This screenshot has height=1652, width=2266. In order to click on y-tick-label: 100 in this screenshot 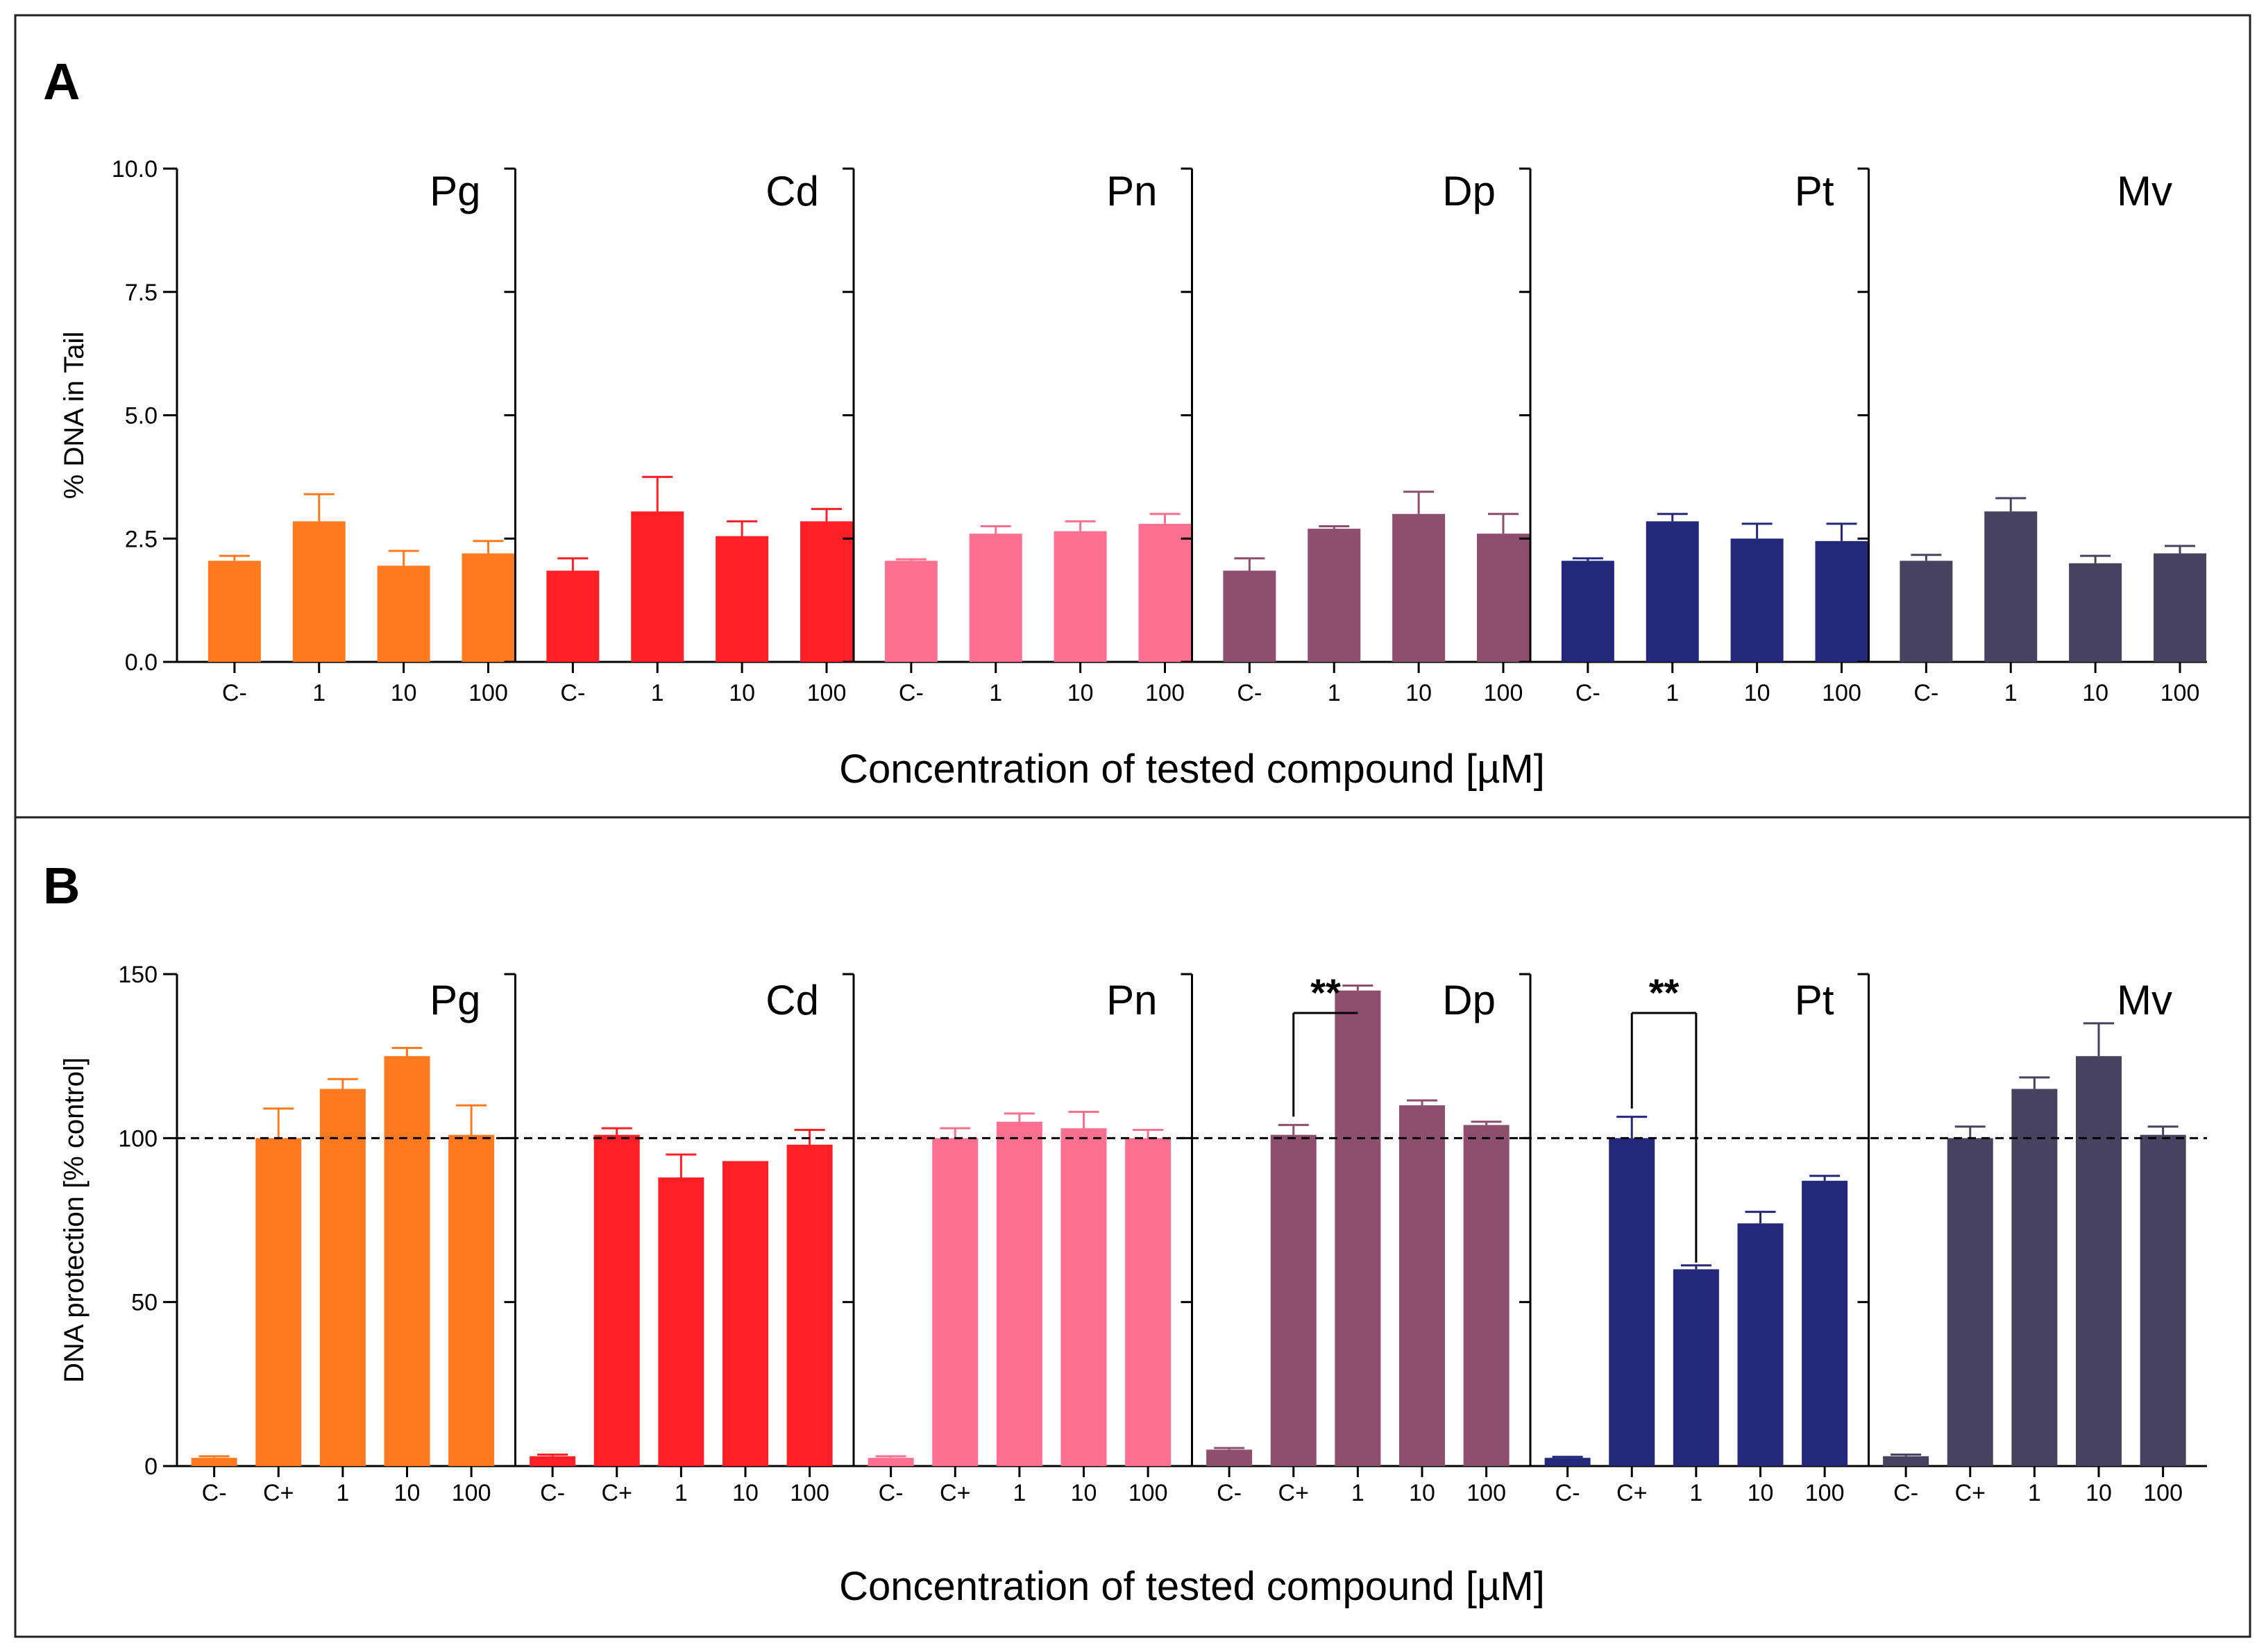, I will do `click(138, 1138)`.